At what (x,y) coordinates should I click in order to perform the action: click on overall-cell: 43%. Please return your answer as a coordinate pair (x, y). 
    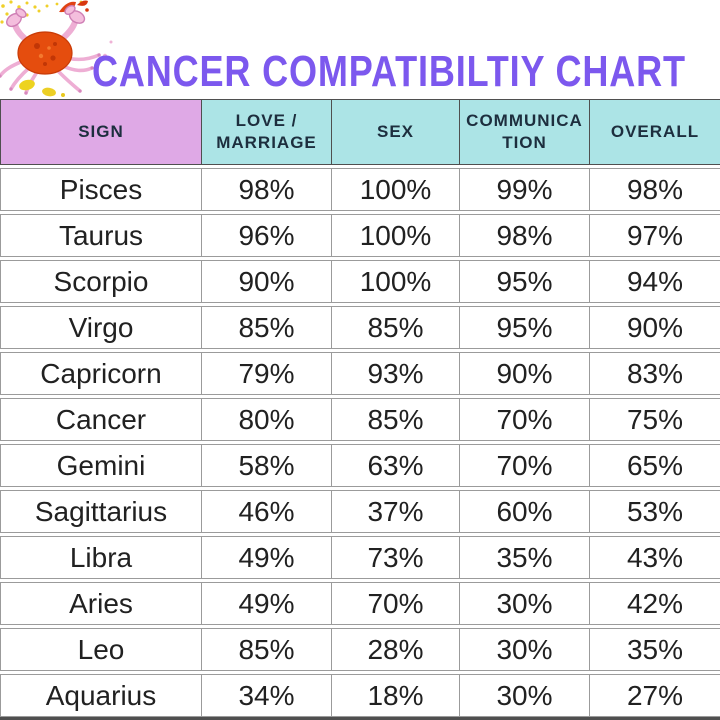
    Looking at the image, I should click on (655, 557).